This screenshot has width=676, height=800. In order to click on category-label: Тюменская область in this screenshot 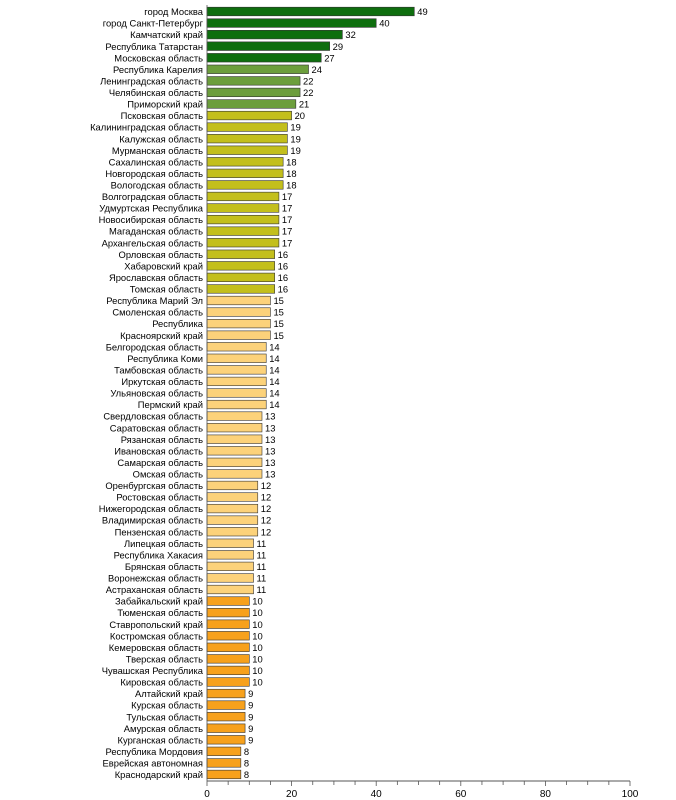, I will do `click(160, 612)`.